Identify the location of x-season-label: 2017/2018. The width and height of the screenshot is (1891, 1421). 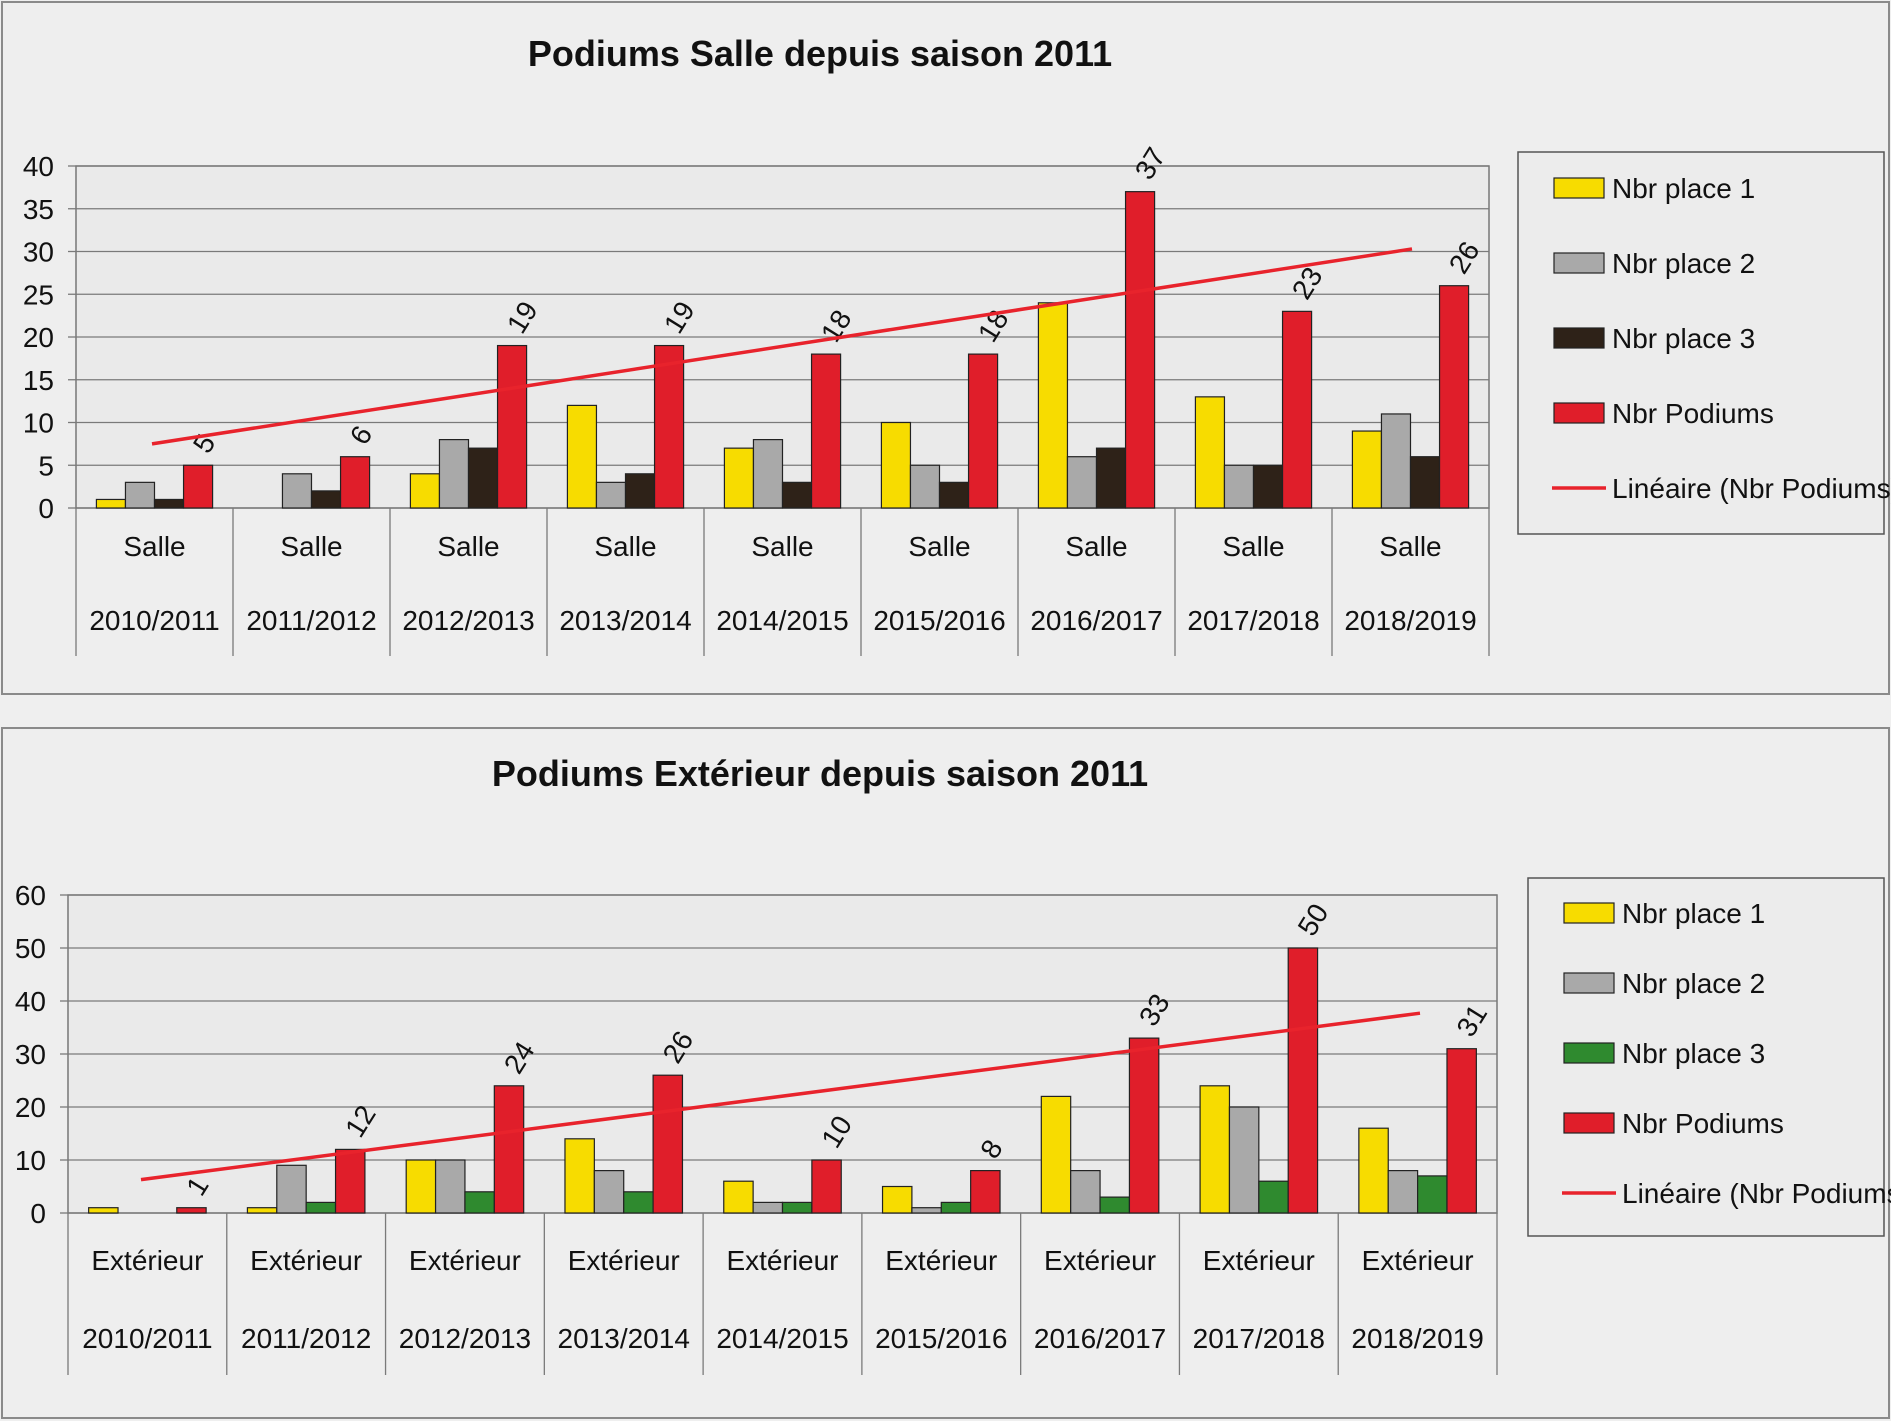
(1253, 620).